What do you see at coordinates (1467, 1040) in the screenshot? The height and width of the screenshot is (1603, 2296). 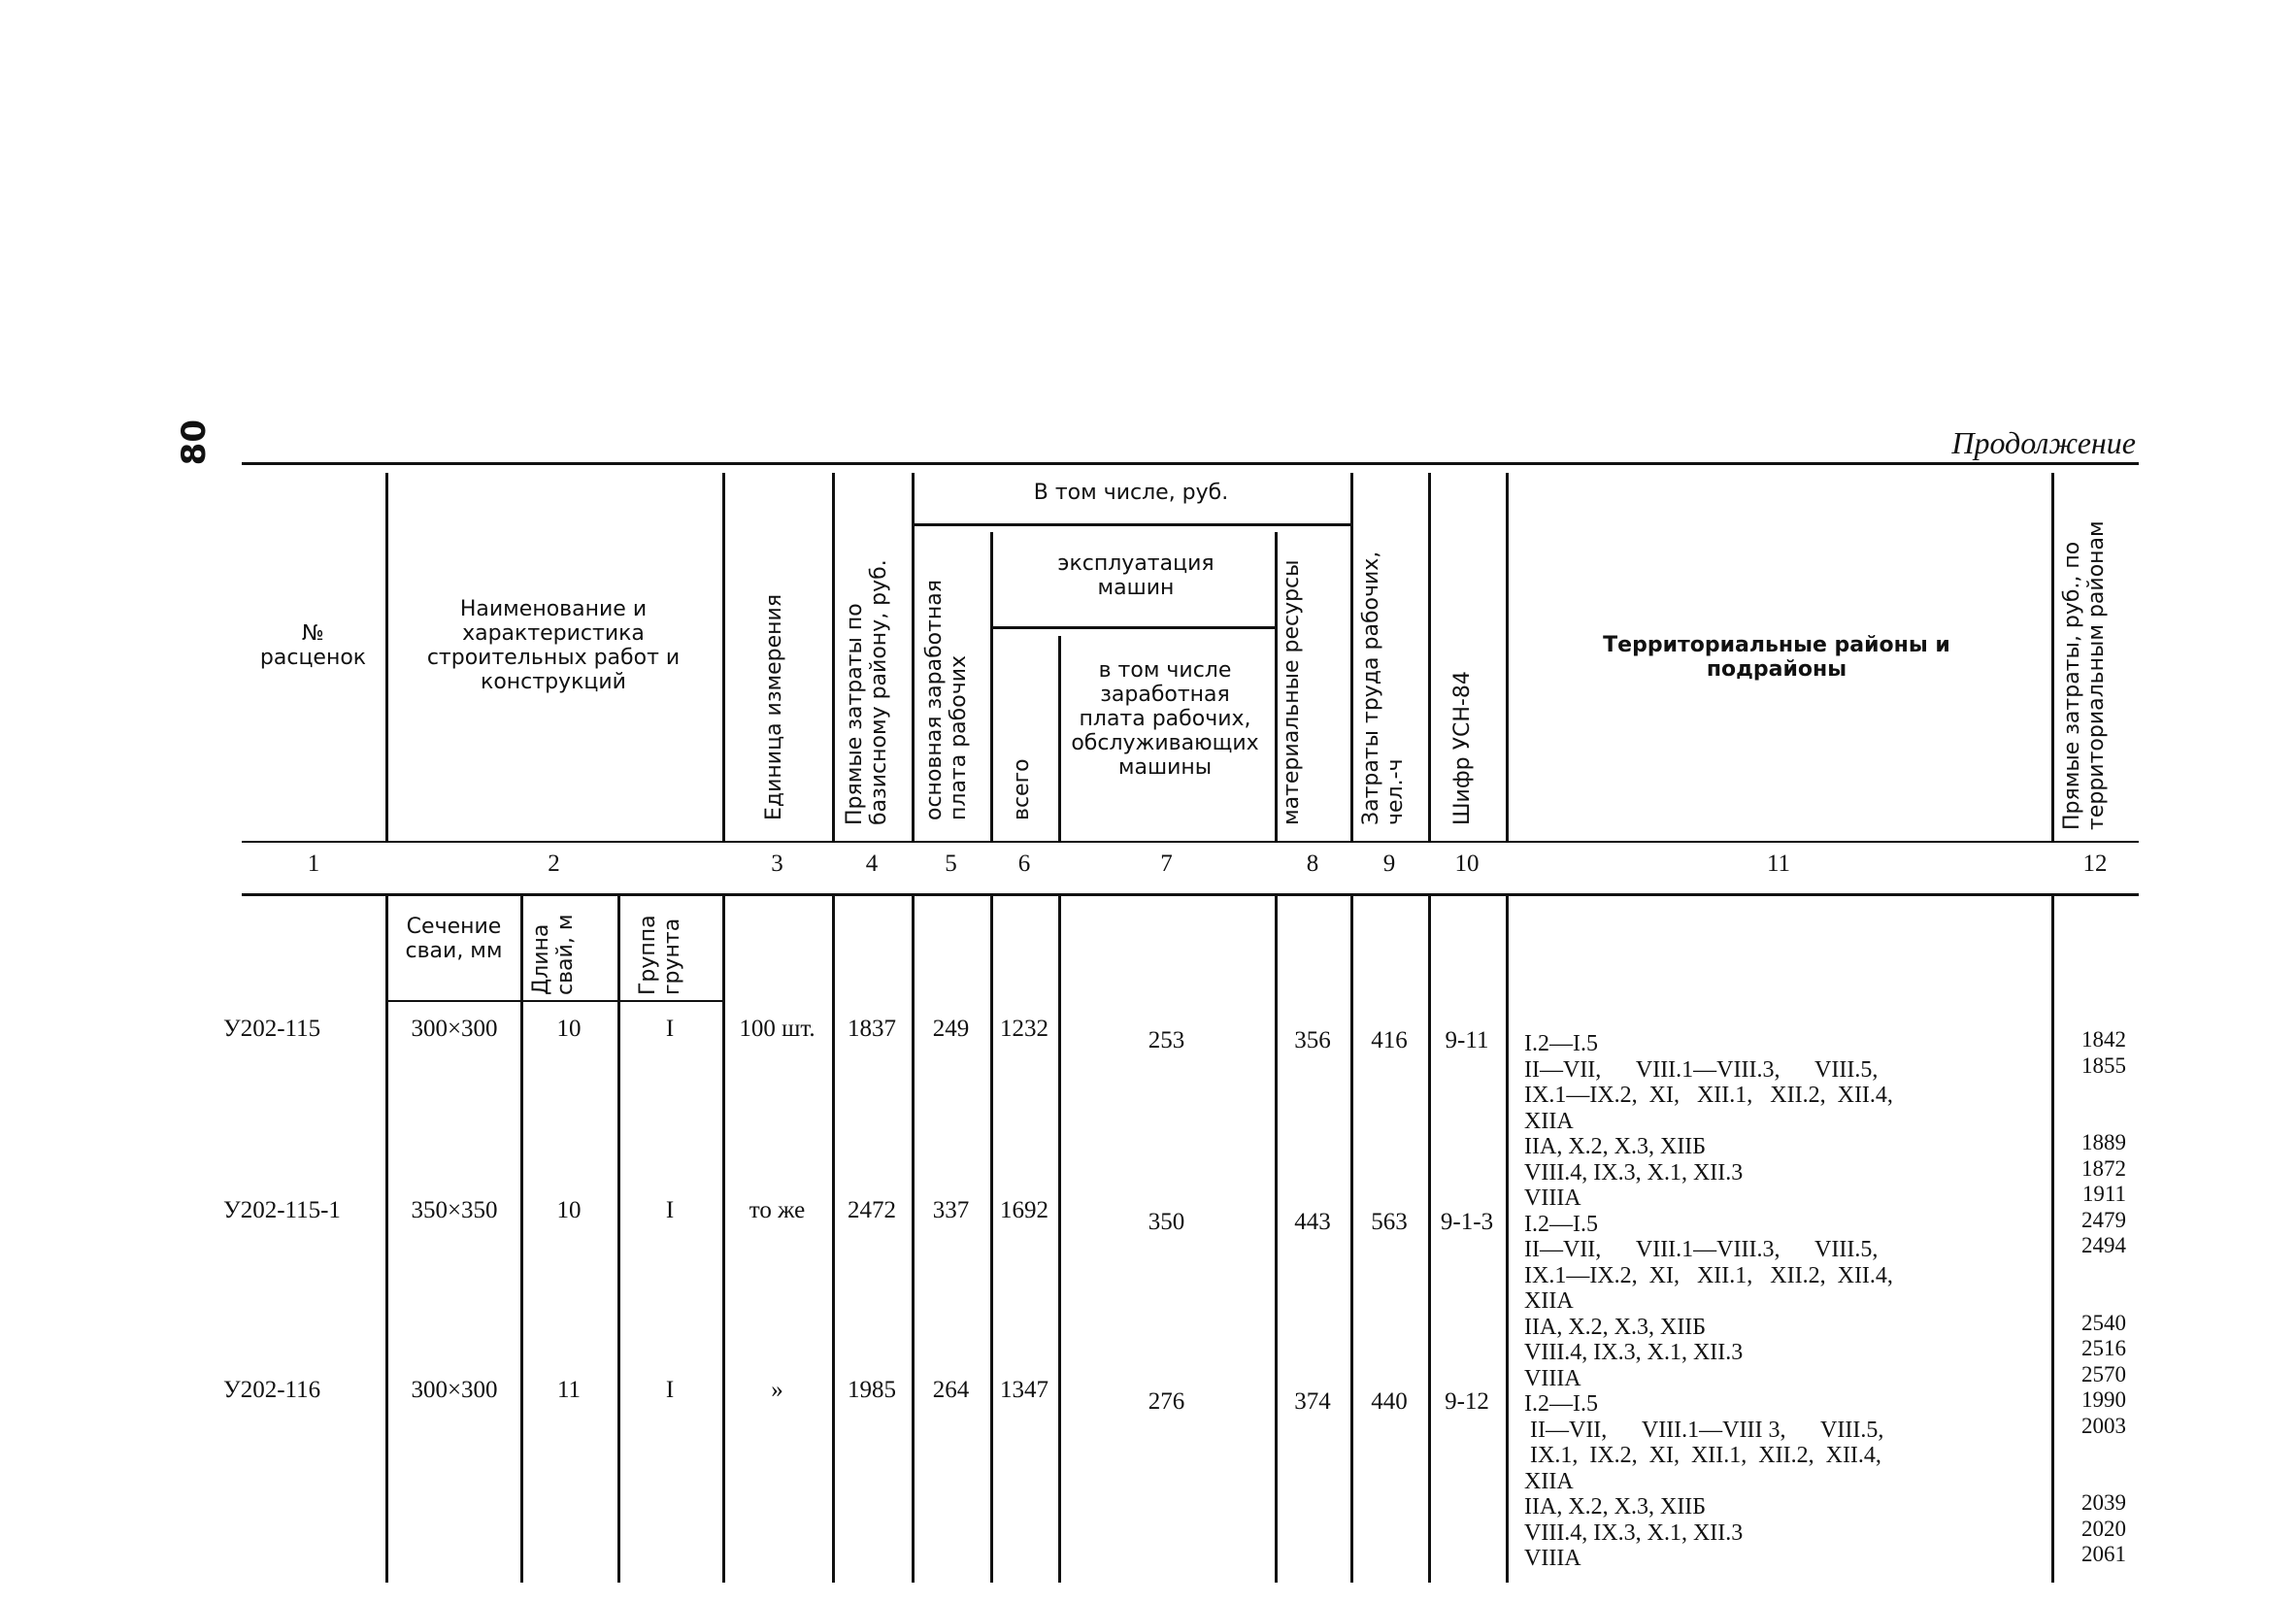 I see `cell-cipher: 9-11` at bounding box center [1467, 1040].